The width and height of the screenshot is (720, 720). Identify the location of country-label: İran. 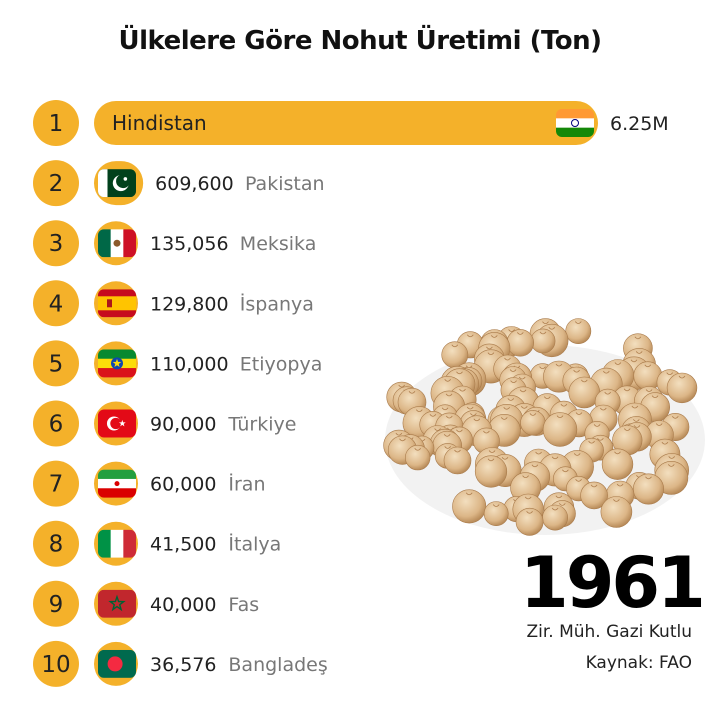
(246, 484).